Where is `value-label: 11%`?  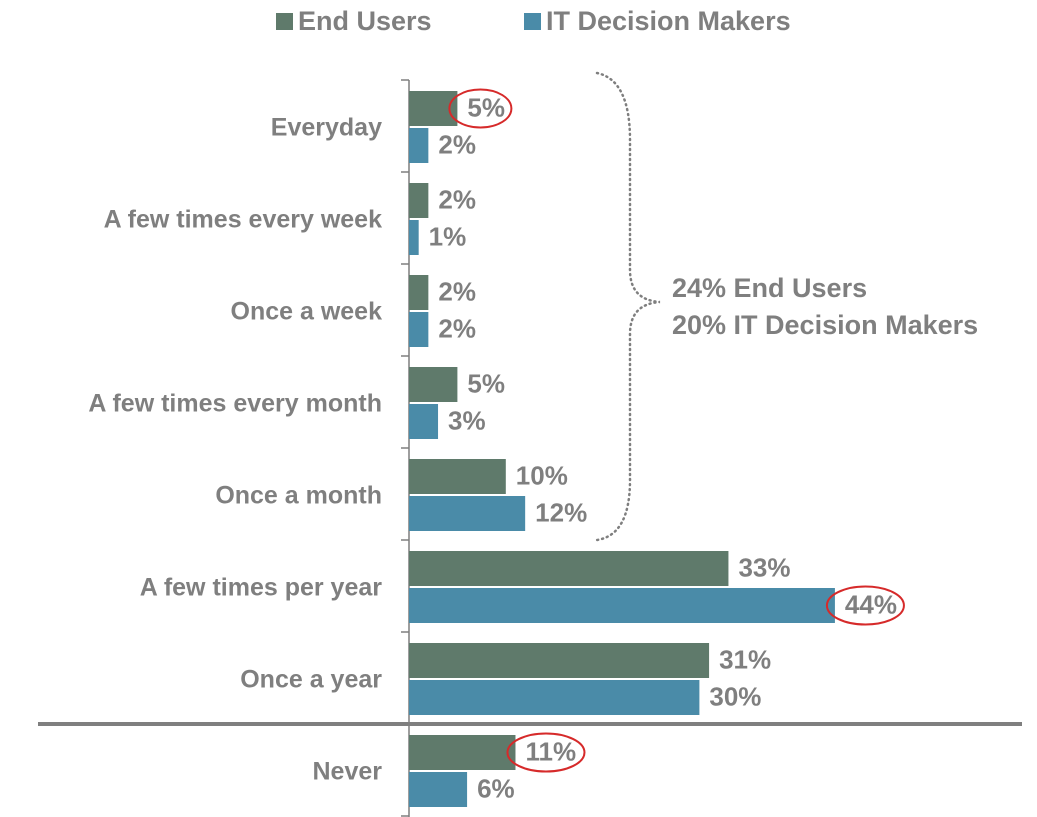
value-label: 11% is located at coordinates (550, 751).